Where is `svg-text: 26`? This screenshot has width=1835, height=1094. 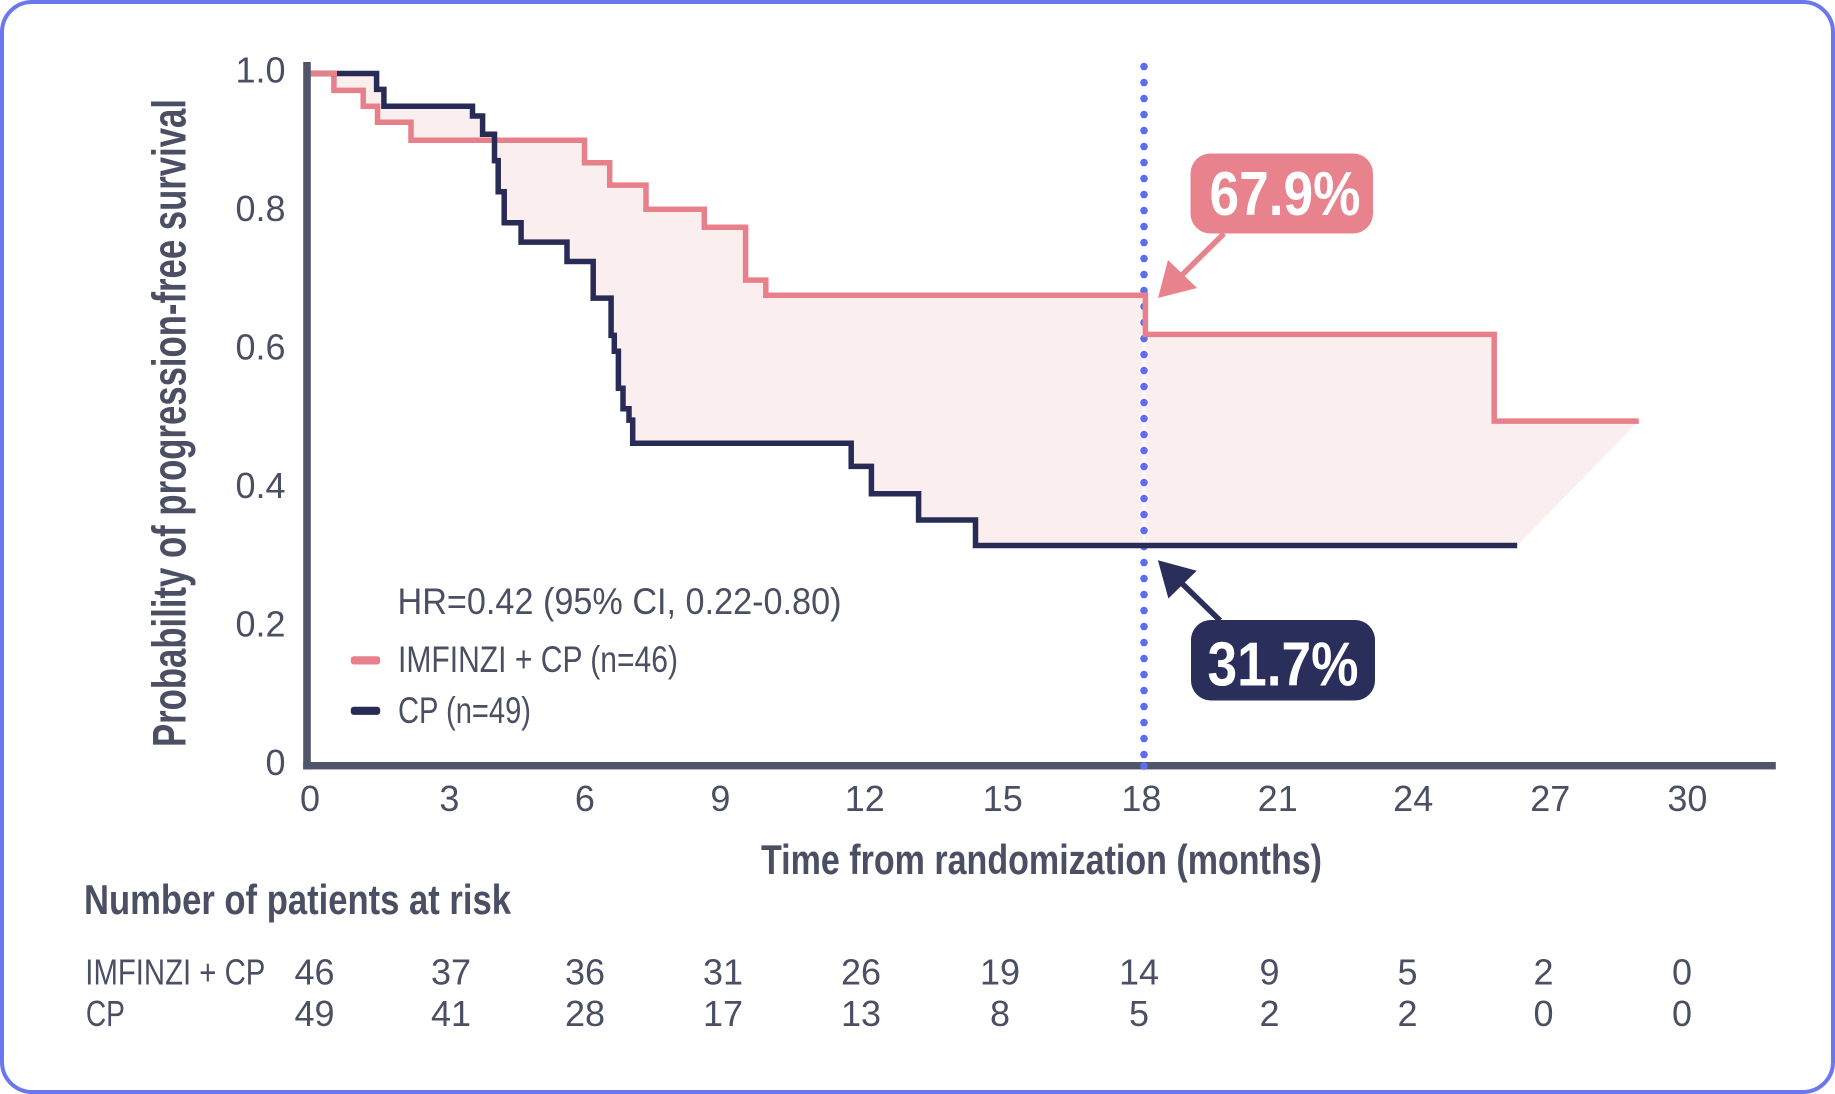 svg-text: 26 is located at coordinates (861, 972).